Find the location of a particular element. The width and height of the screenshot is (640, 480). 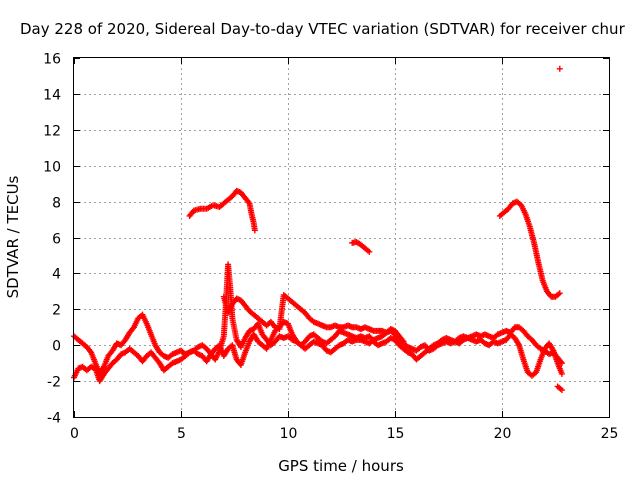

x-tick-label: 15 is located at coordinates (396, 434).